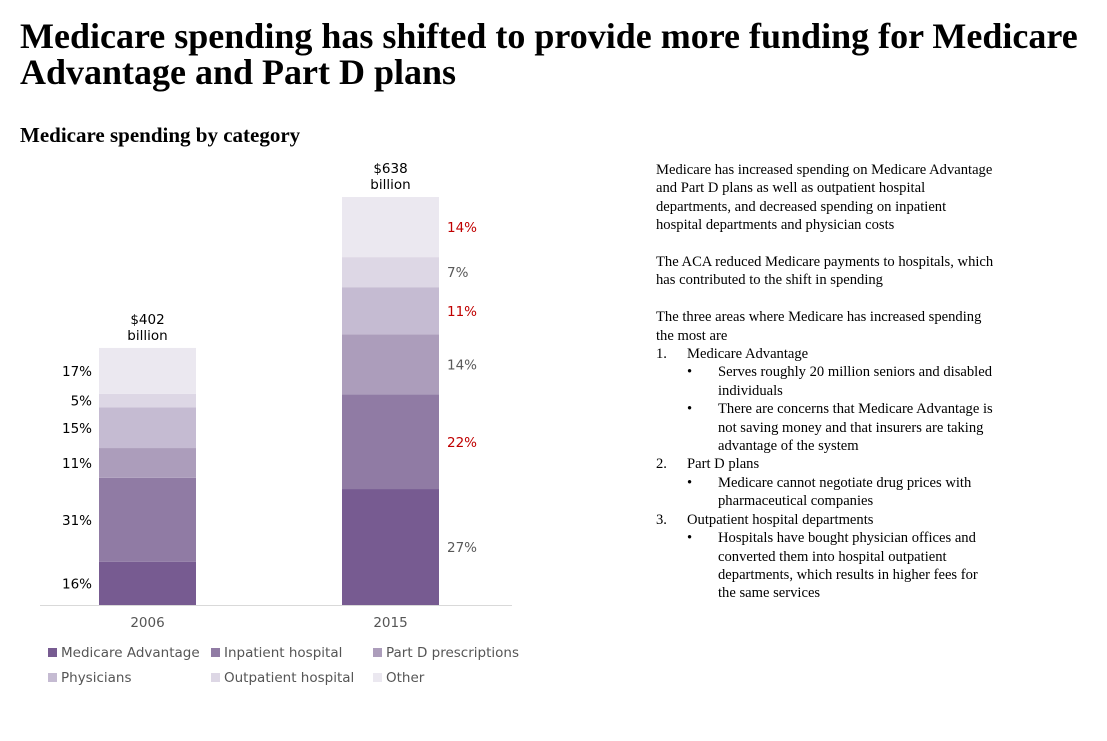 Image resolution: width=1107 pixels, height=741 pixels. I want to click on bar-segment-2015-medicare-advantage, so click(390, 547).